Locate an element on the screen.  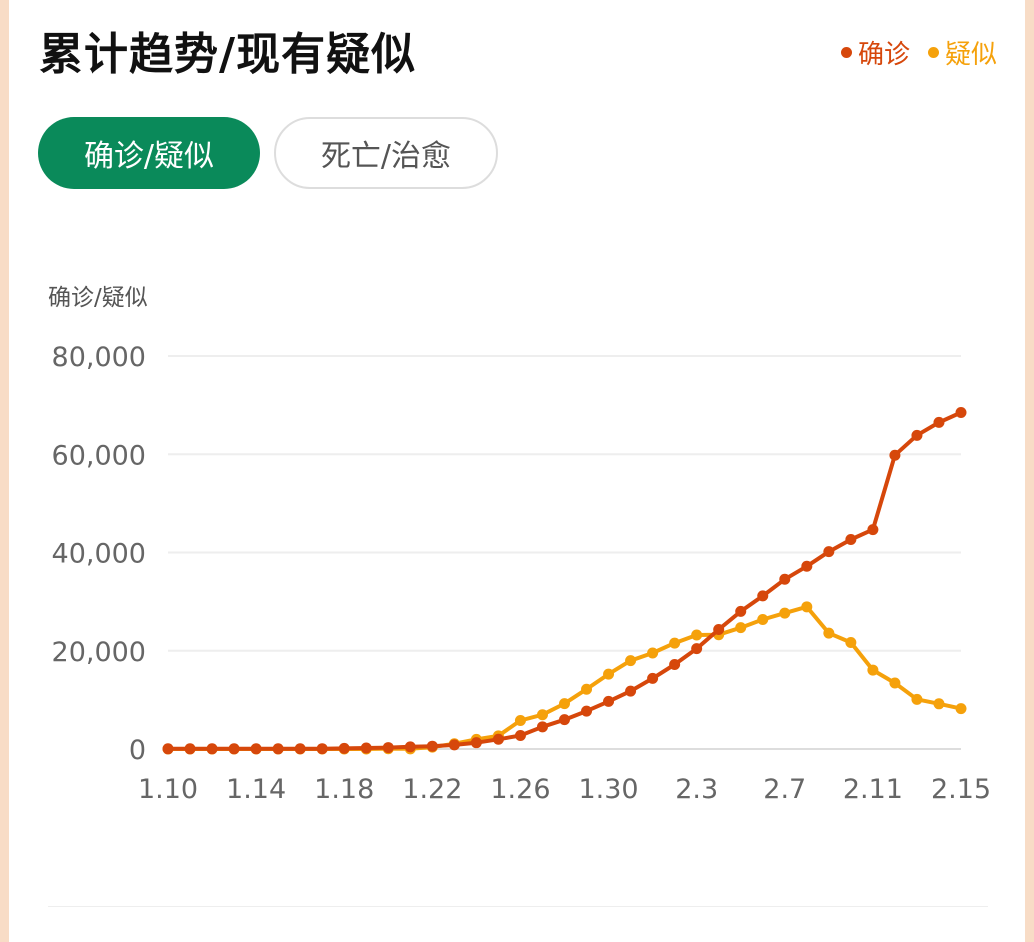
x-tick-label: 2.15 is located at coordinates (961, 789).